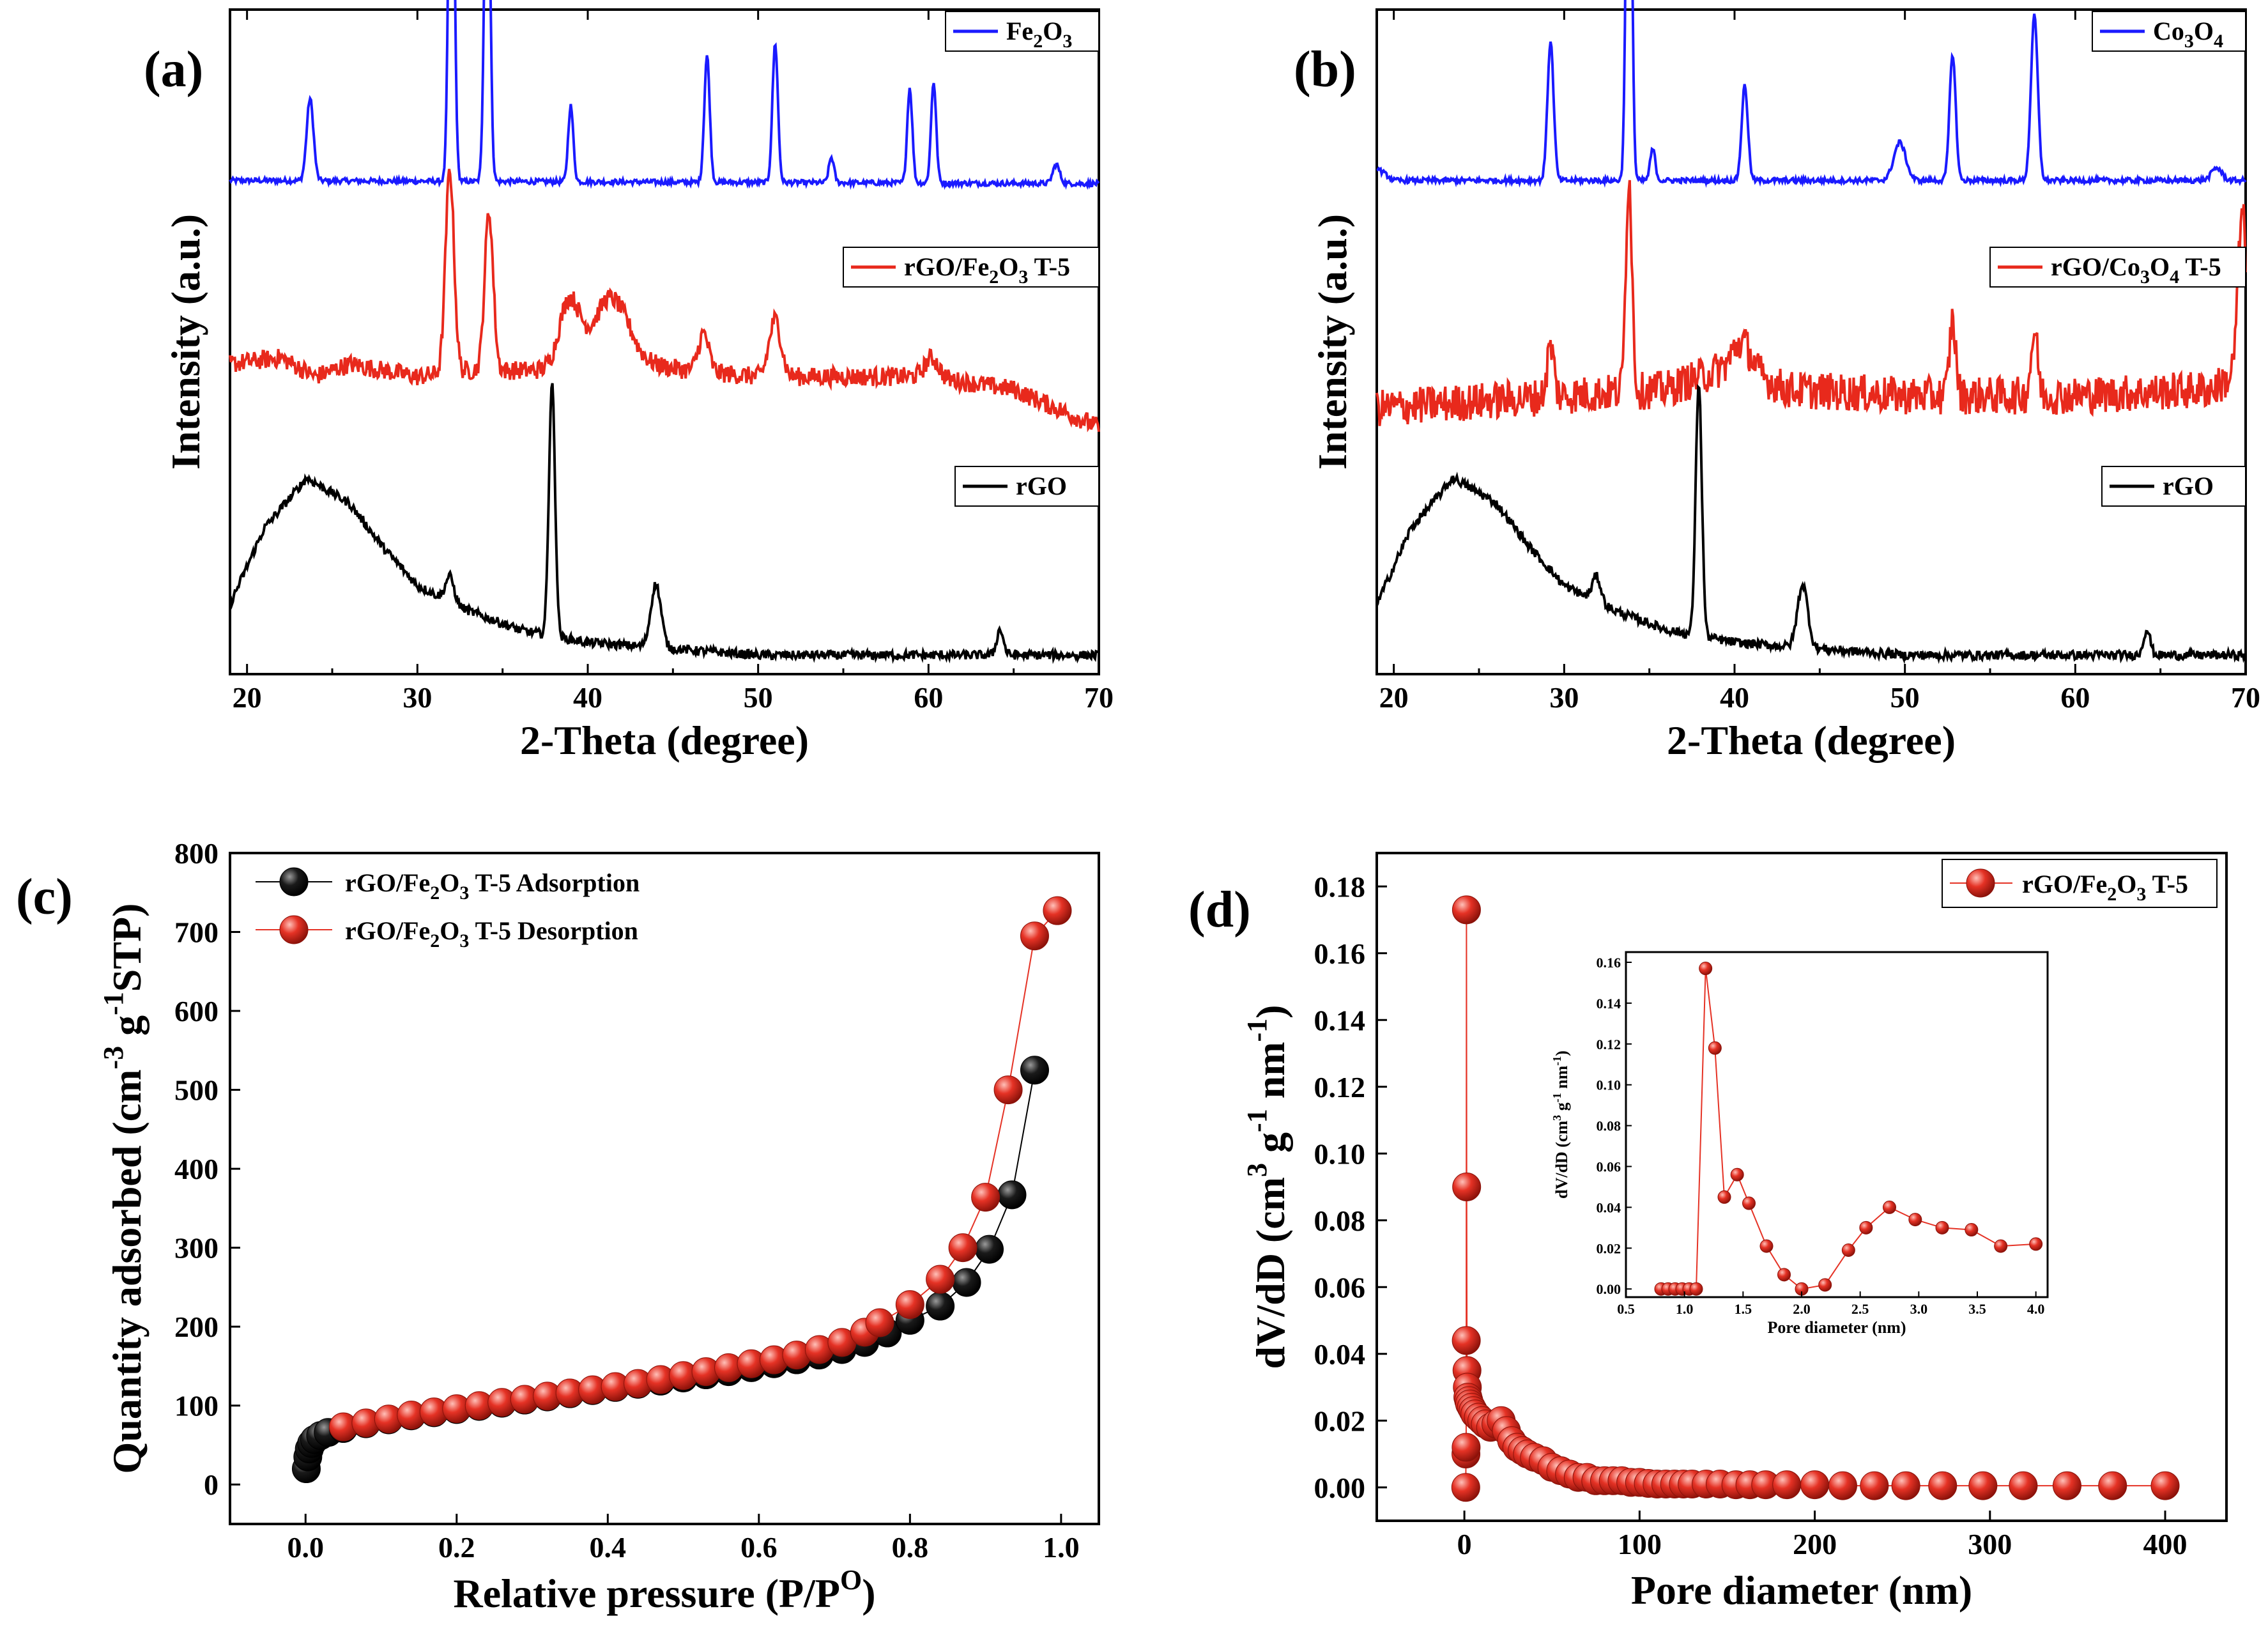  What do you see at coordinates (1340, 953) in the screenshot?
I see `y-tick-label: 0.16` at bounding box center [1340, 953].